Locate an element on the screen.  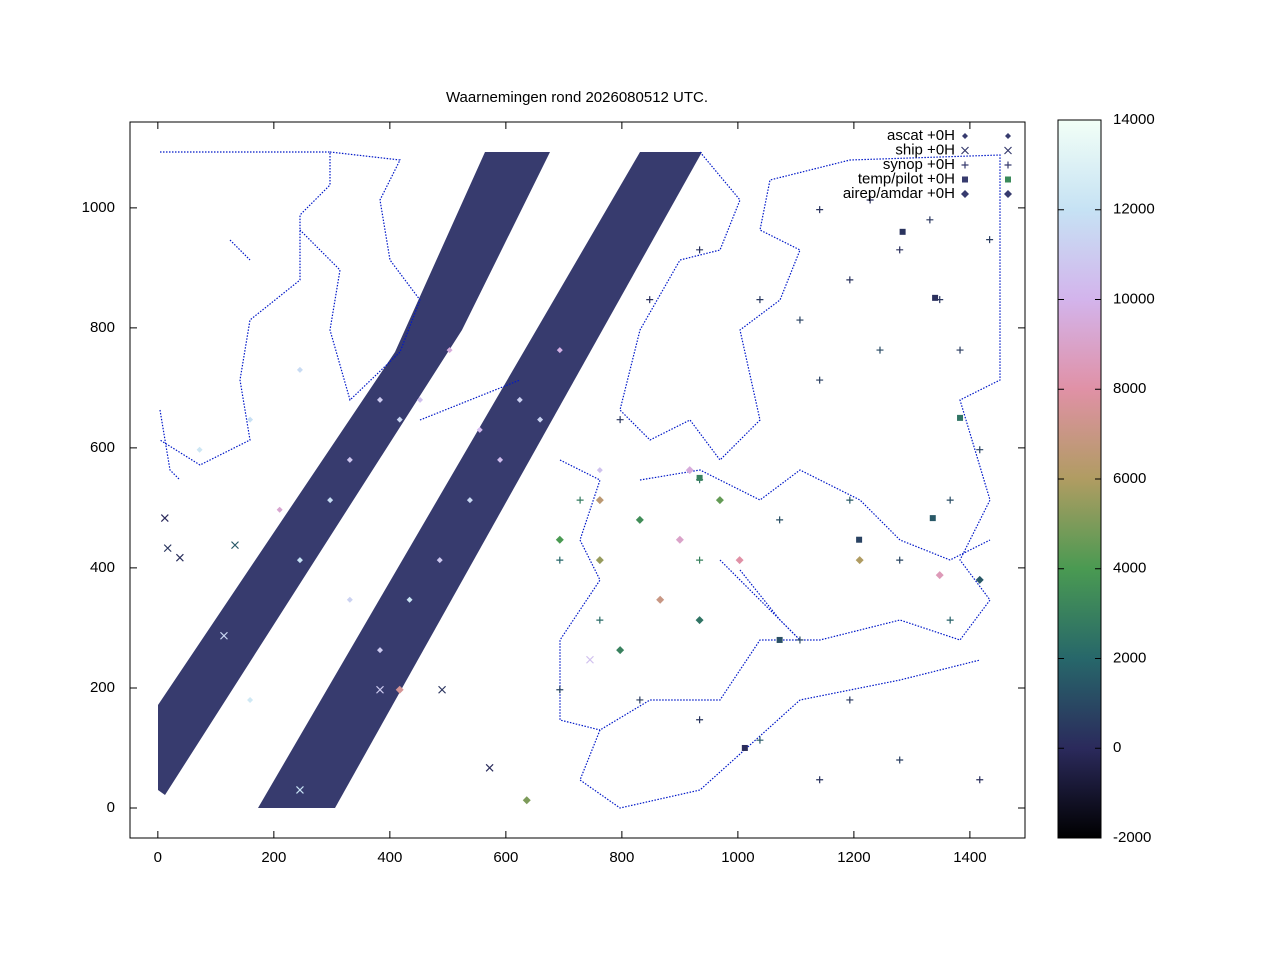
legend-label: ascat +0H is located at coordinates (921, 135).